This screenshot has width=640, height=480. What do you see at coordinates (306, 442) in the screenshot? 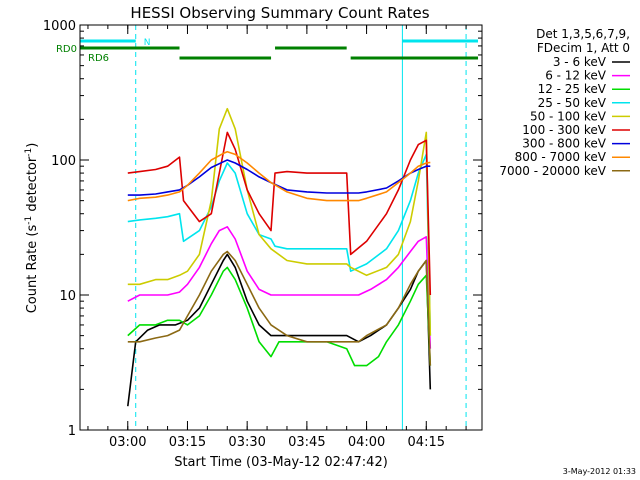
I see `x-tick-label: 03:45` at bounding box center [306, 442].